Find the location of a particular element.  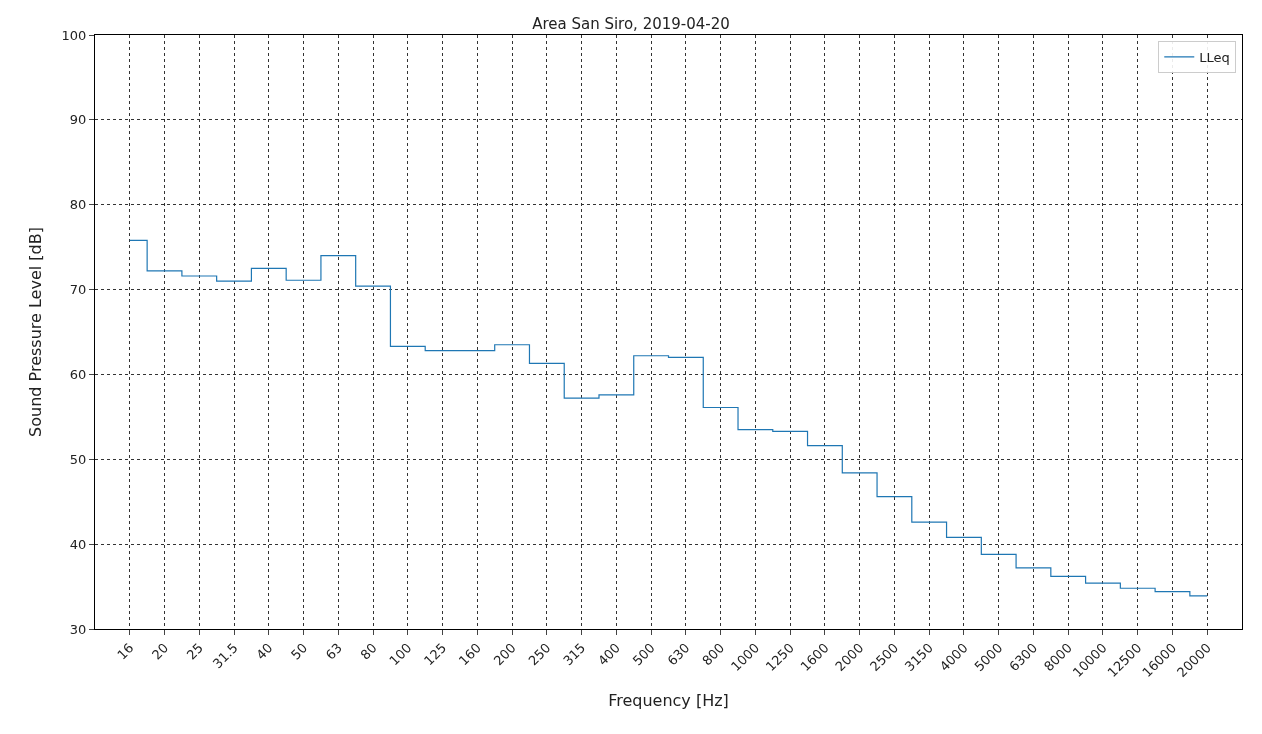

x-axis-title: Frequency [Hz] is located at coordinates (668, 700).